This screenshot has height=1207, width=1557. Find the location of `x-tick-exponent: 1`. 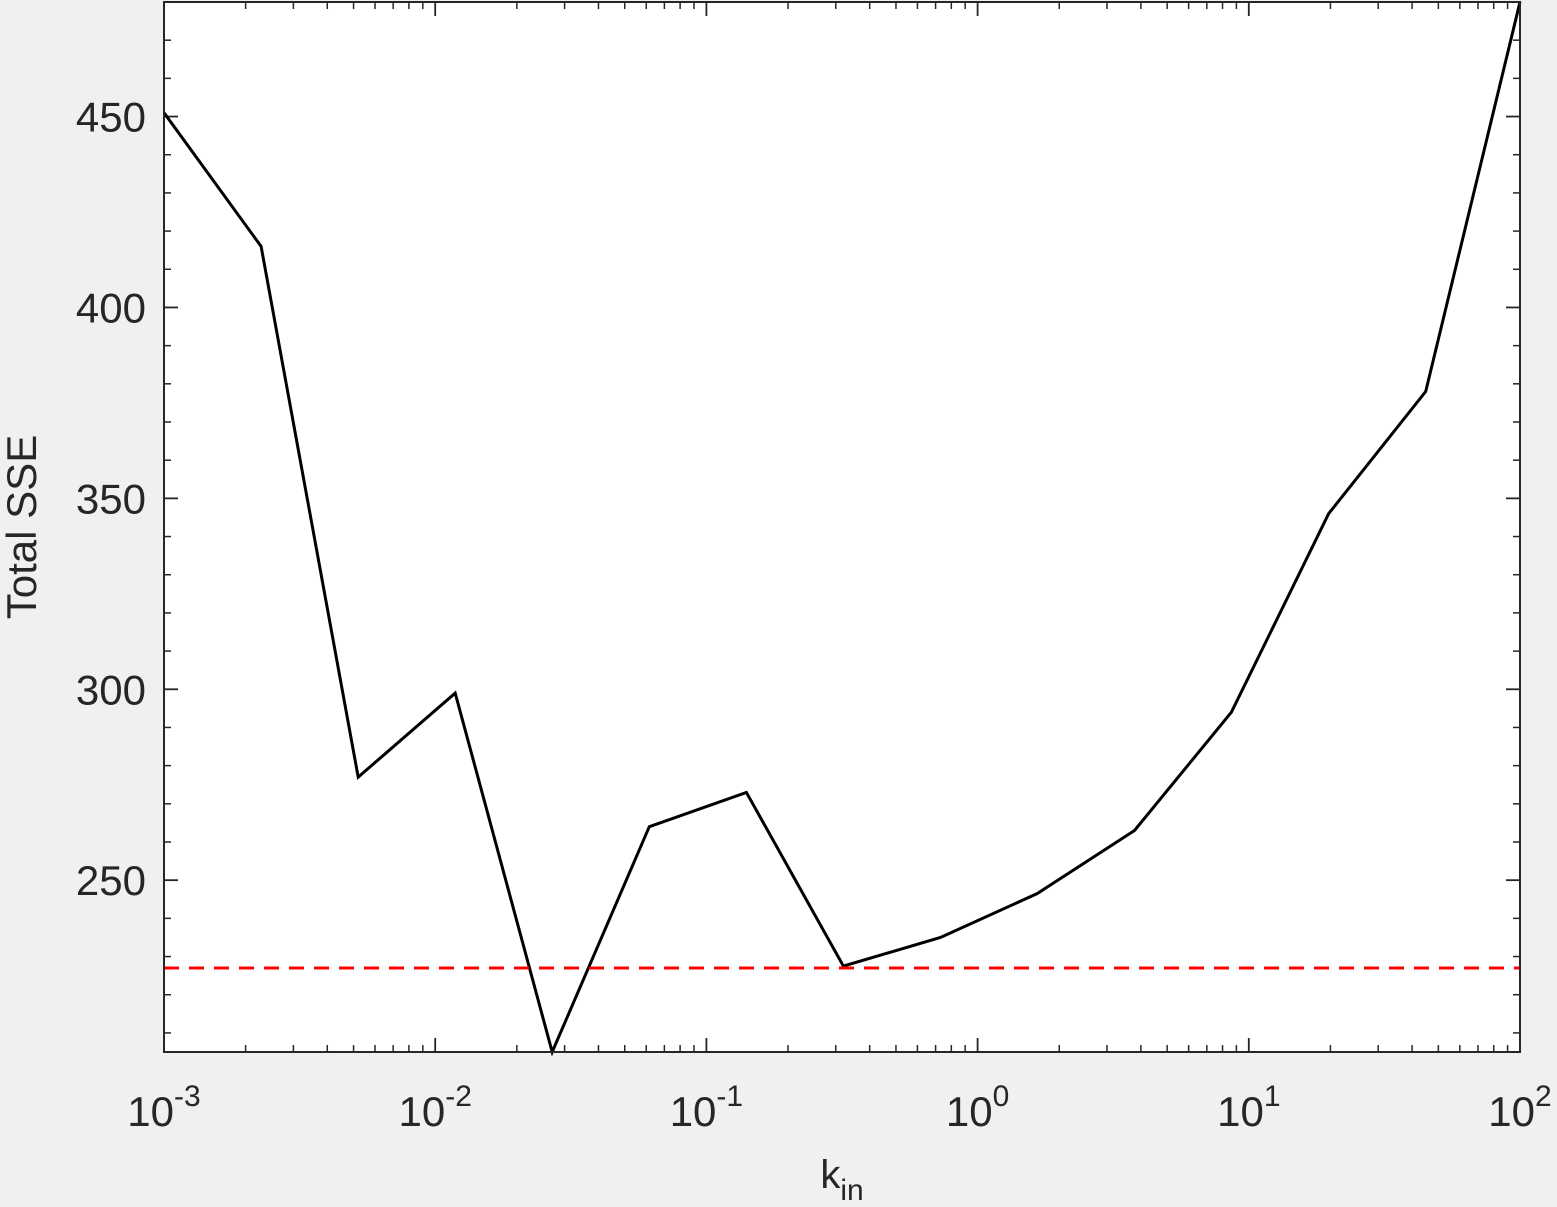

x-tick-exponent: 1 is located at coordinates (1272, 1096).